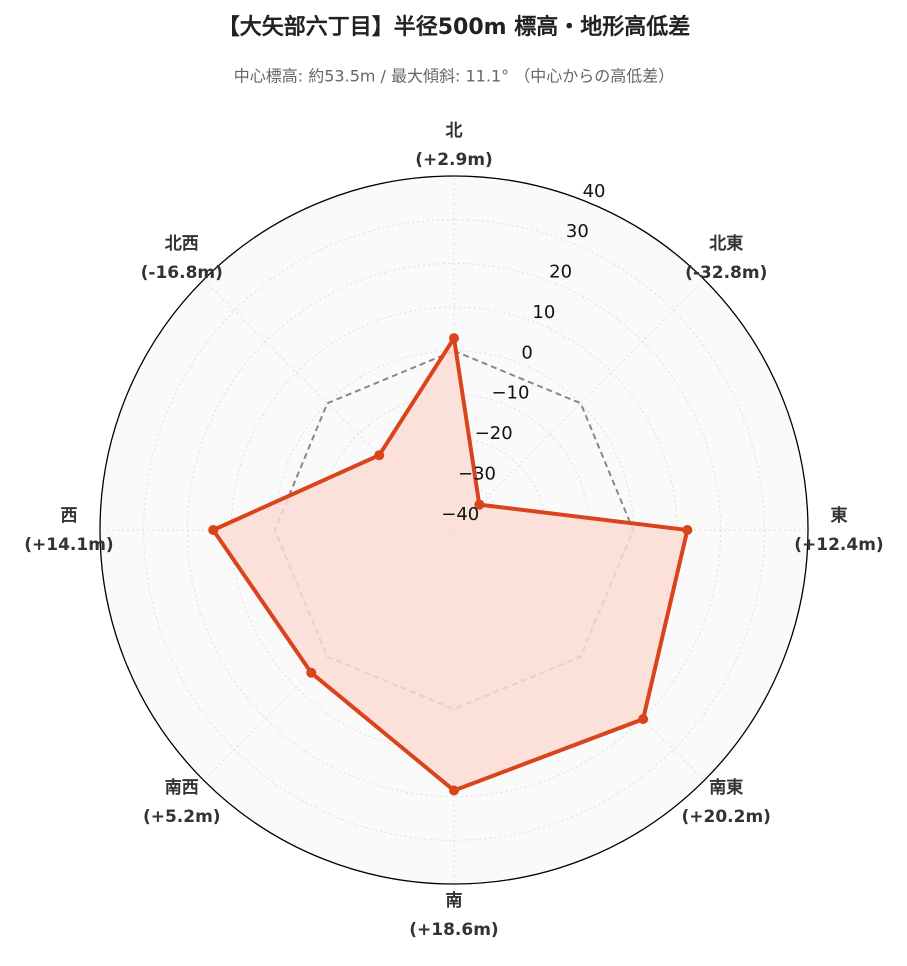 The height and width of the screenshot is (966, 907). I want to click on value-label: (+18.6m), so click(453, 930).